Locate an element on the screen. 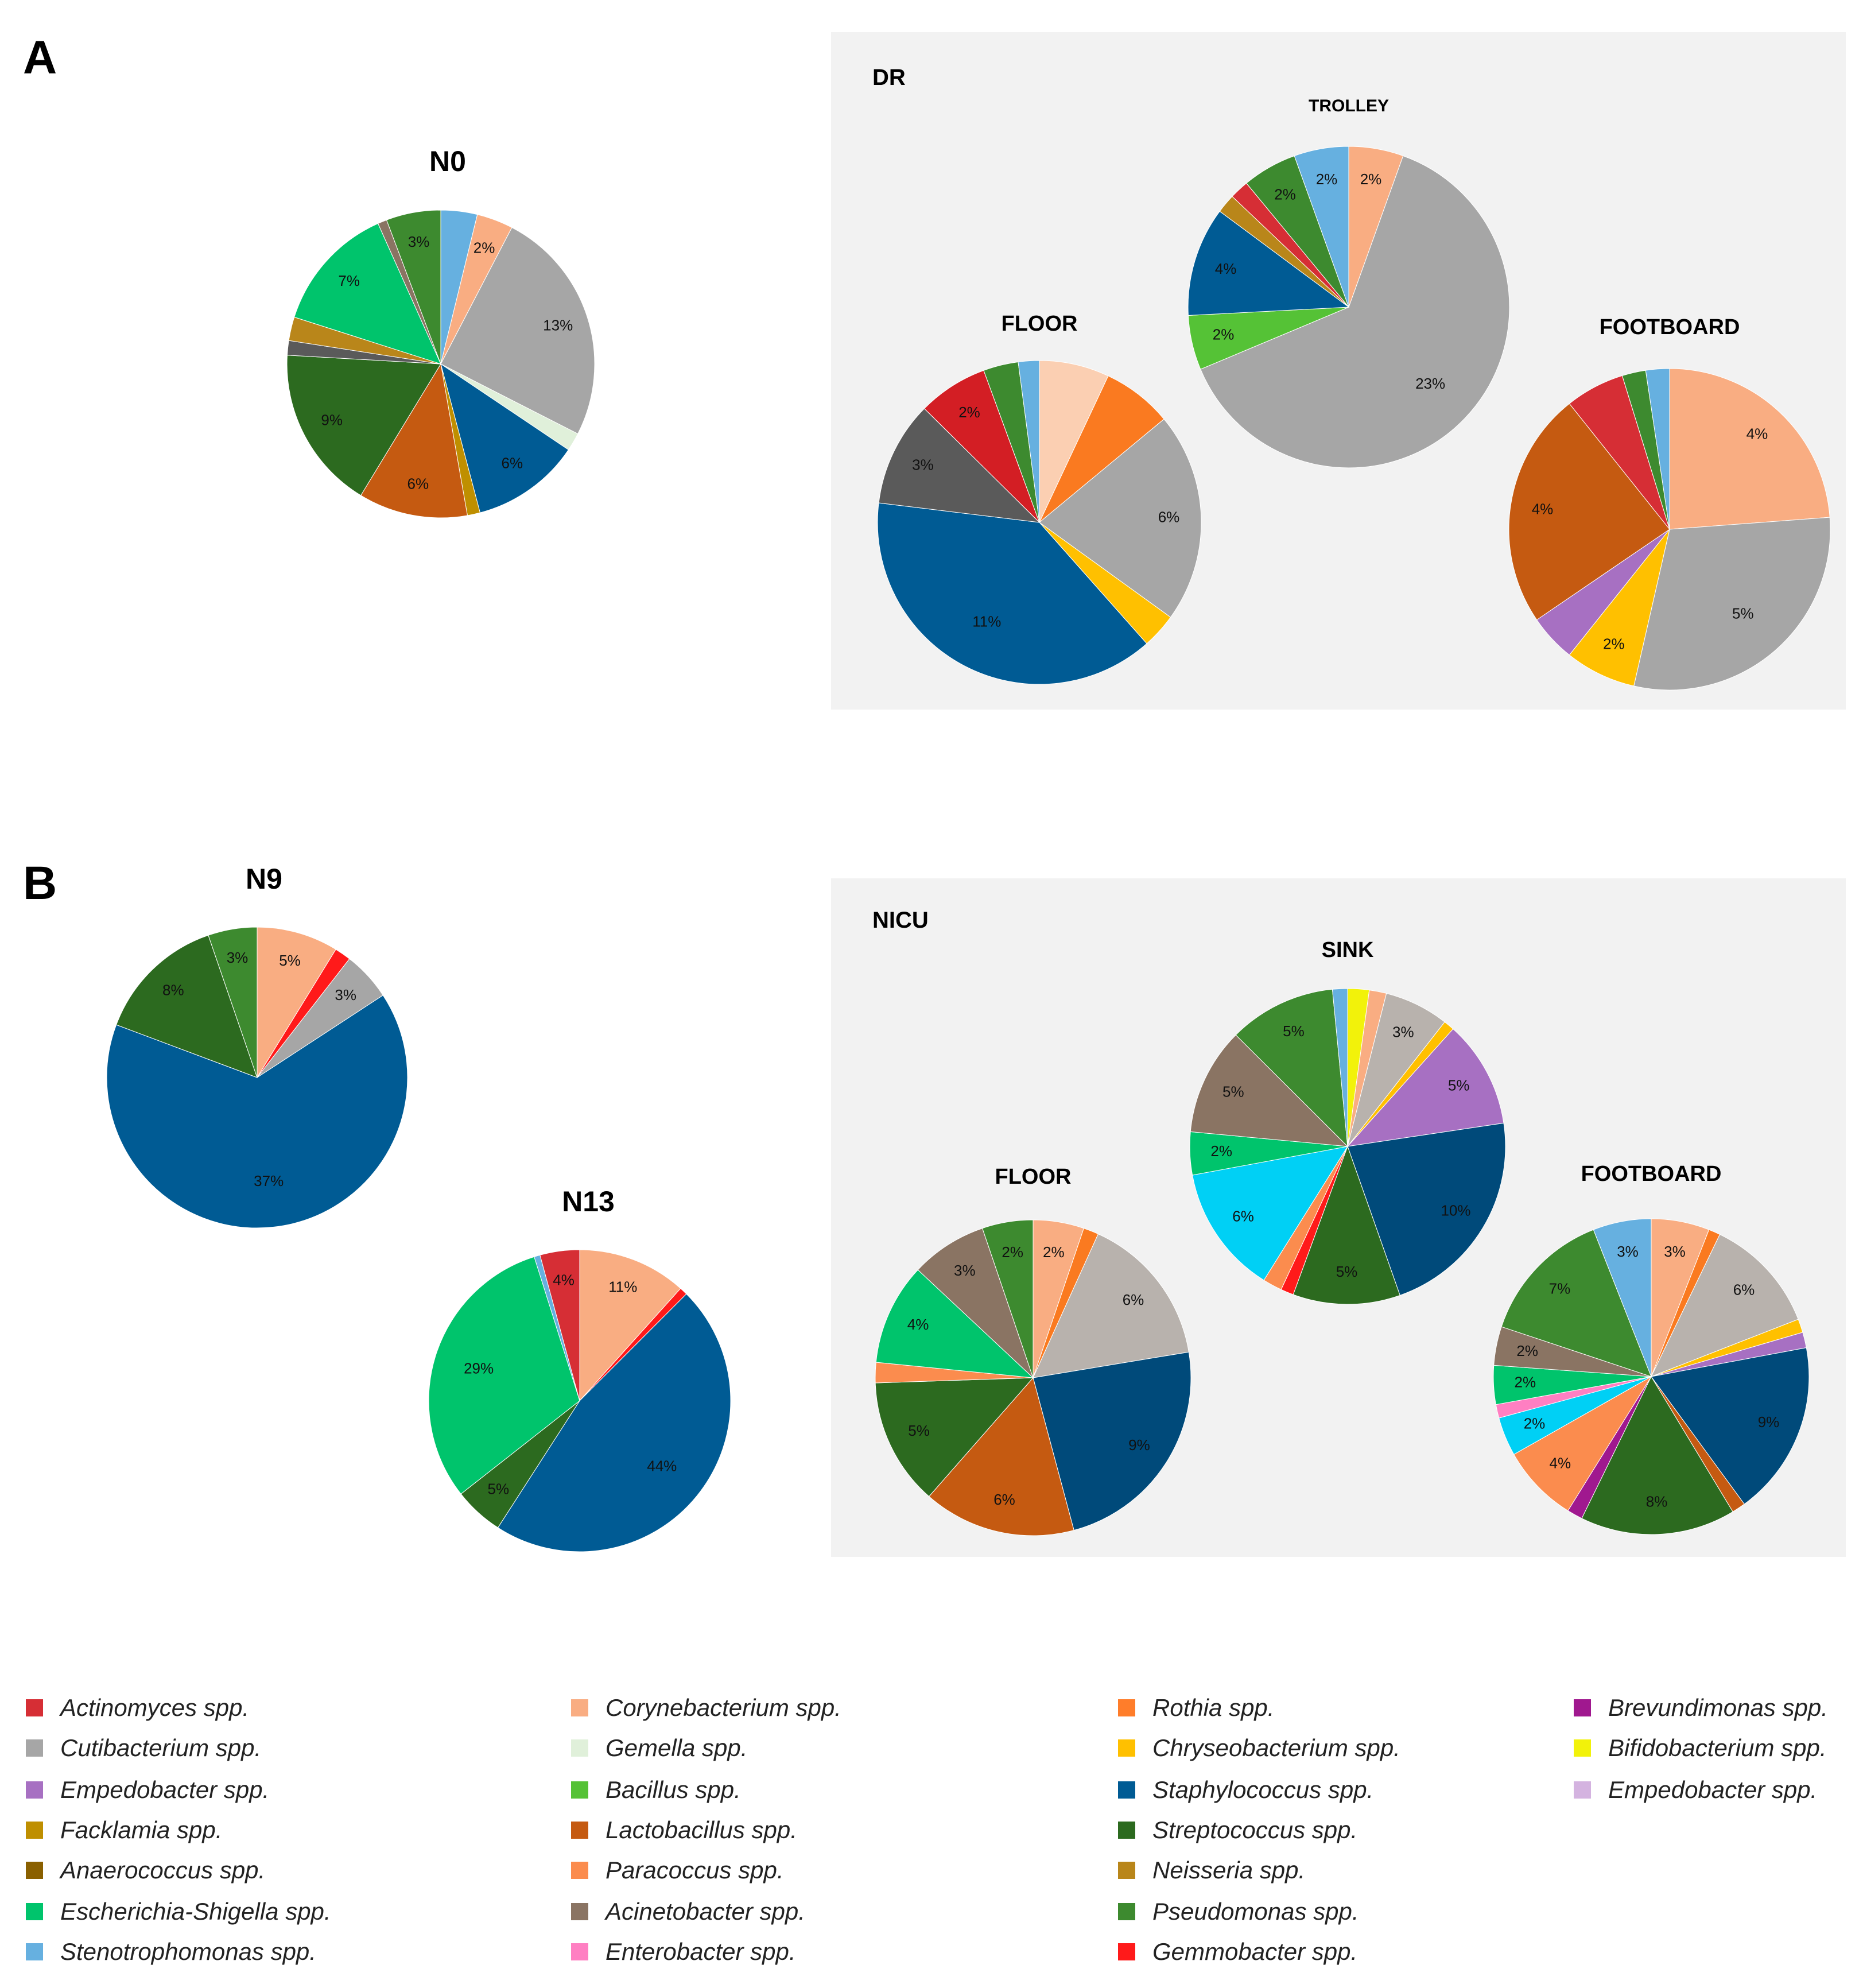 Image resolution: width=1863 pixels, height=1988 pixels. slice-label: 10% is located at coordinates (1455, 1210).